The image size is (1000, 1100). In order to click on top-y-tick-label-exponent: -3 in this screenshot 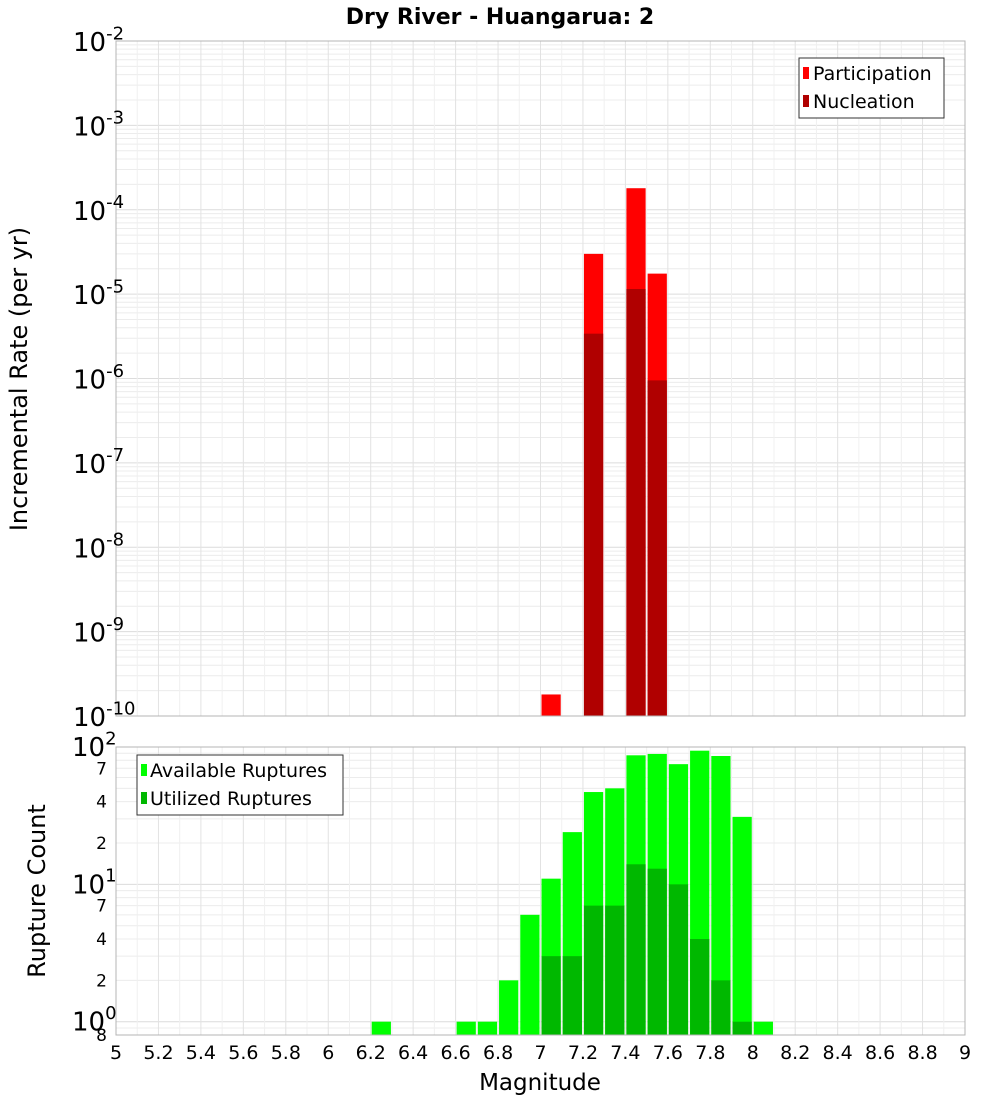, I will do `click(115, 118)`.